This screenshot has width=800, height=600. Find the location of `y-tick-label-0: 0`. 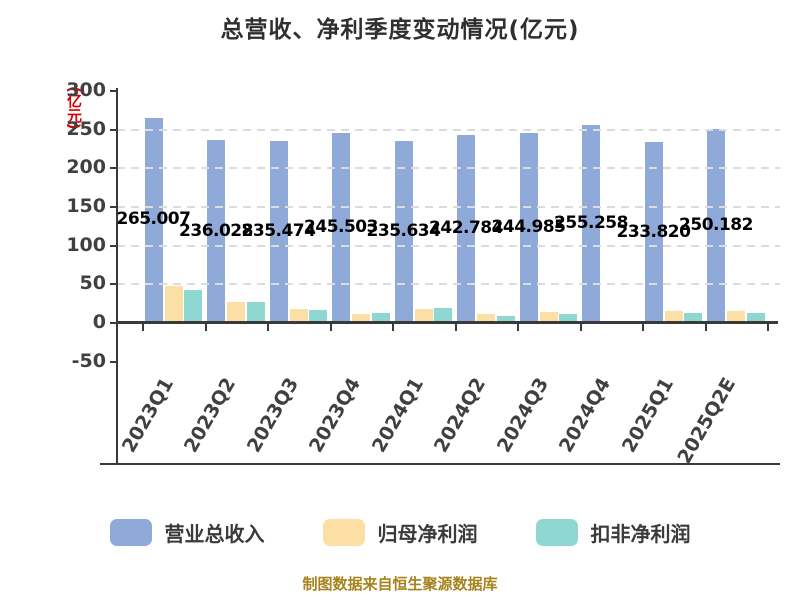

y-tick-label-0: 0 is located at coordinates (99, 322).